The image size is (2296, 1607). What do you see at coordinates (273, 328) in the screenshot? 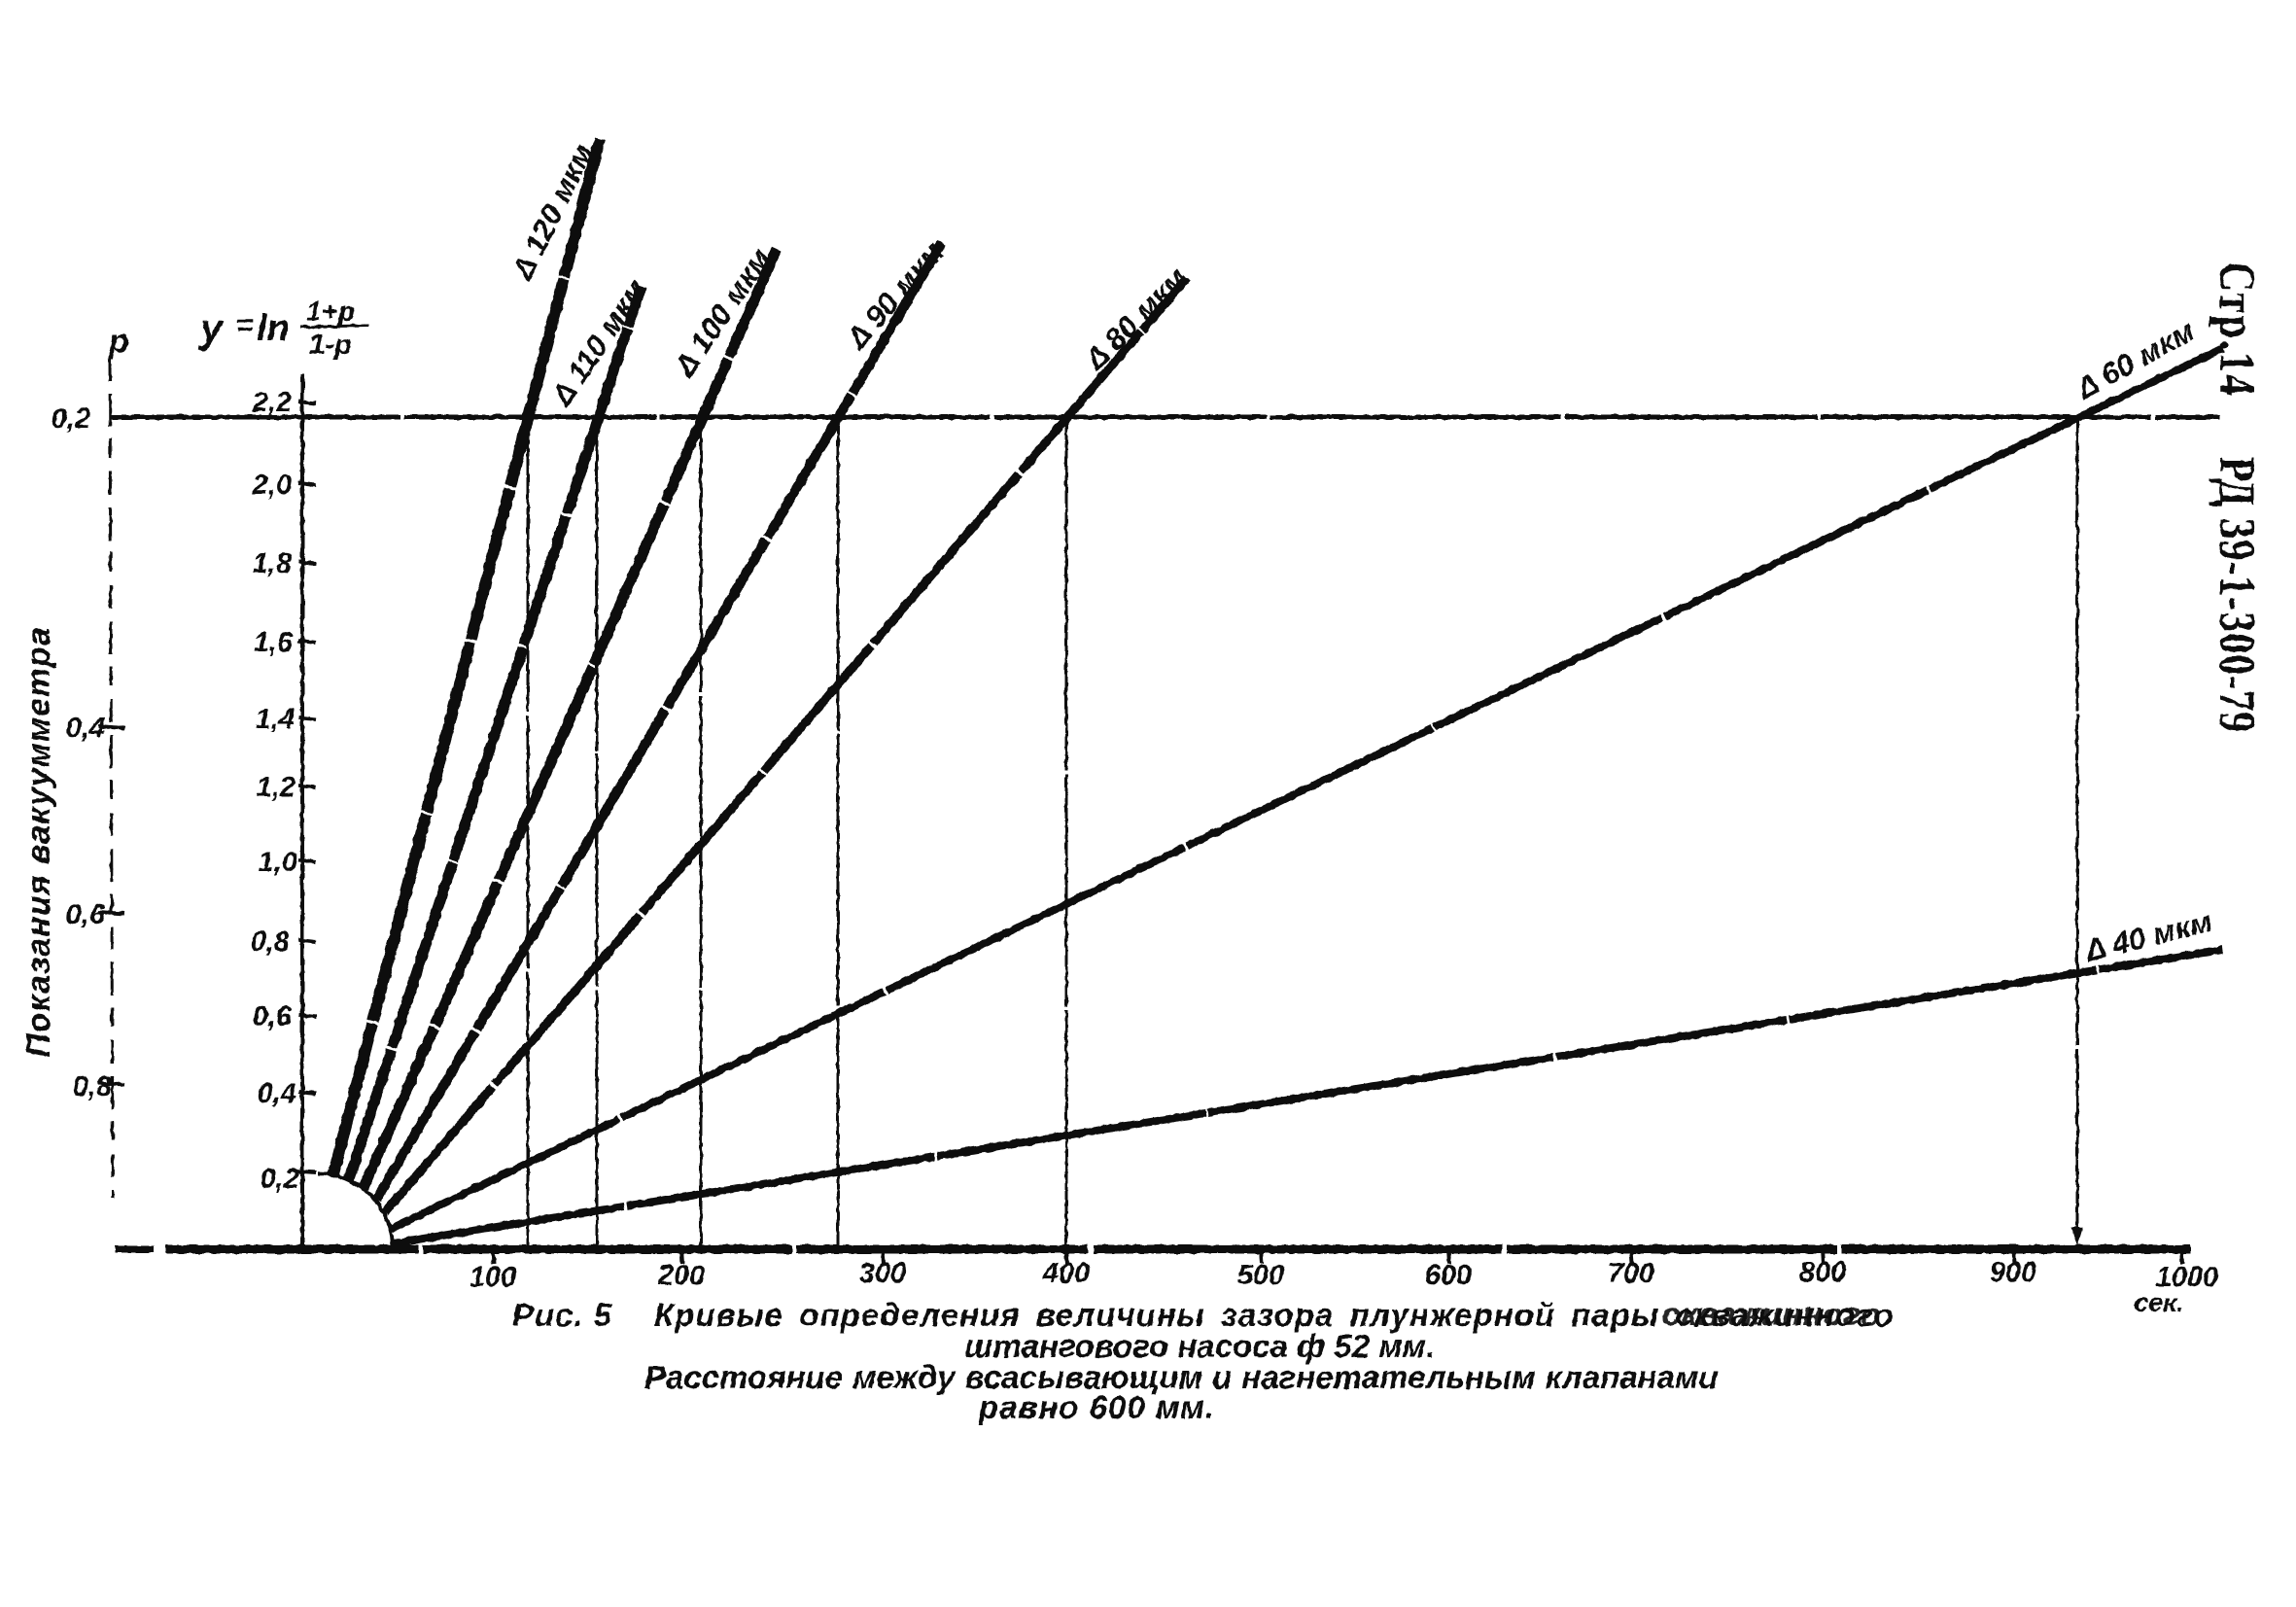
I see `svg-text: ln` at bounding box center [273, 328].